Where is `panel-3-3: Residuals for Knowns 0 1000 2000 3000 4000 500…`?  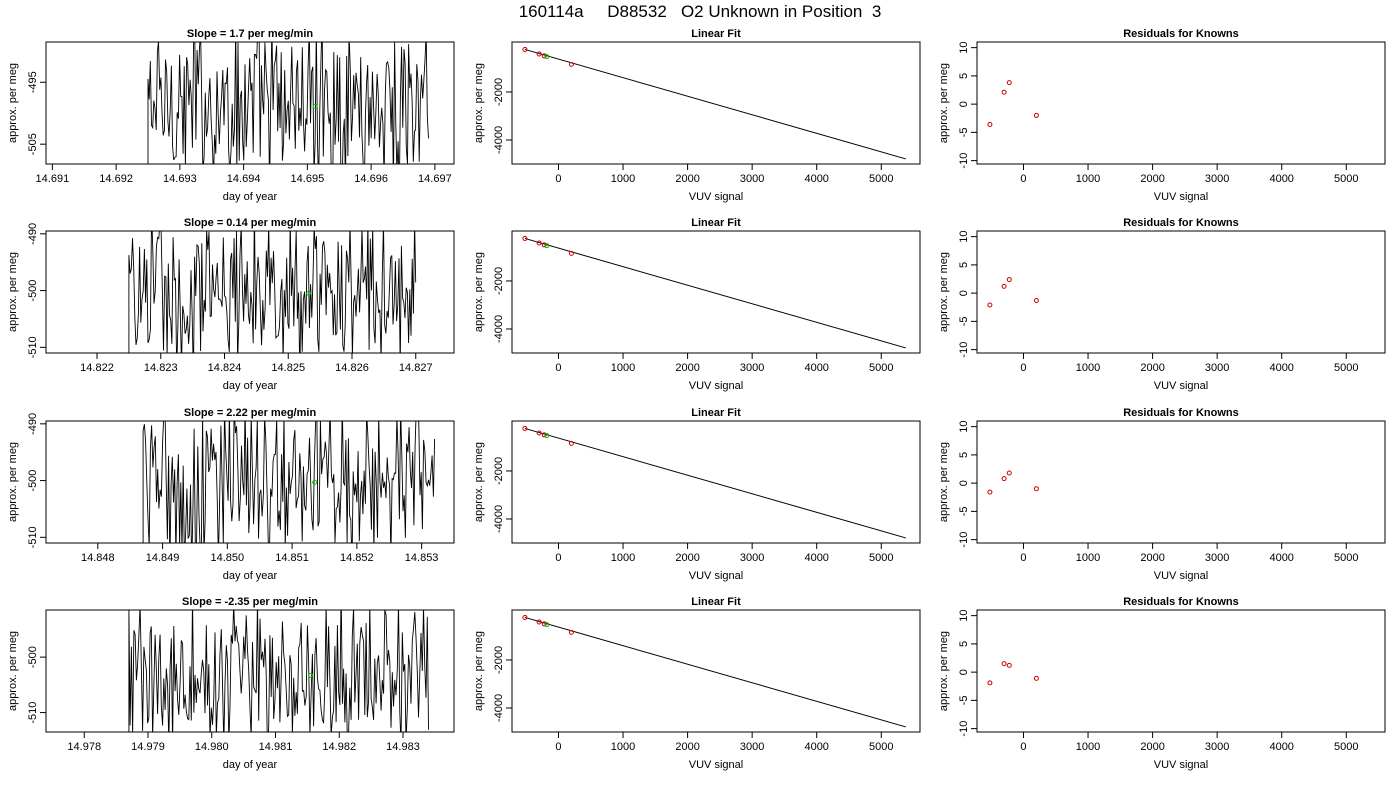
panel-3-3: Residuals for Knowns 0 1000 2000 3000 4000 500… is located at coordinates (1162, 494).